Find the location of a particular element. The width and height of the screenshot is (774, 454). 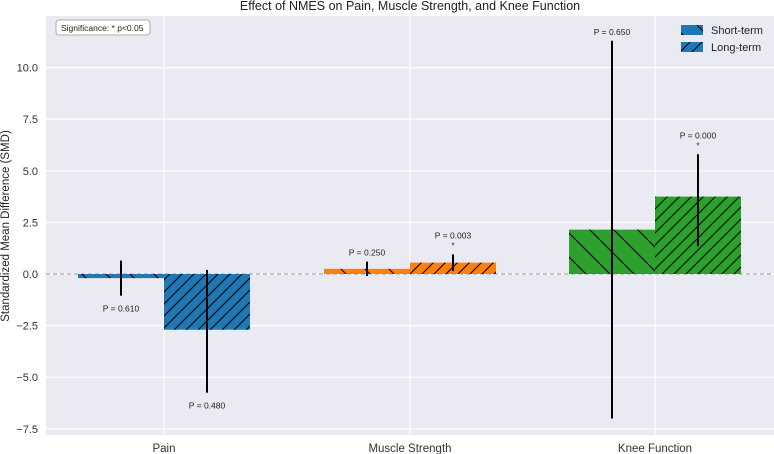

y-tick-label: 7.5 is located at coordinates (30, 120).